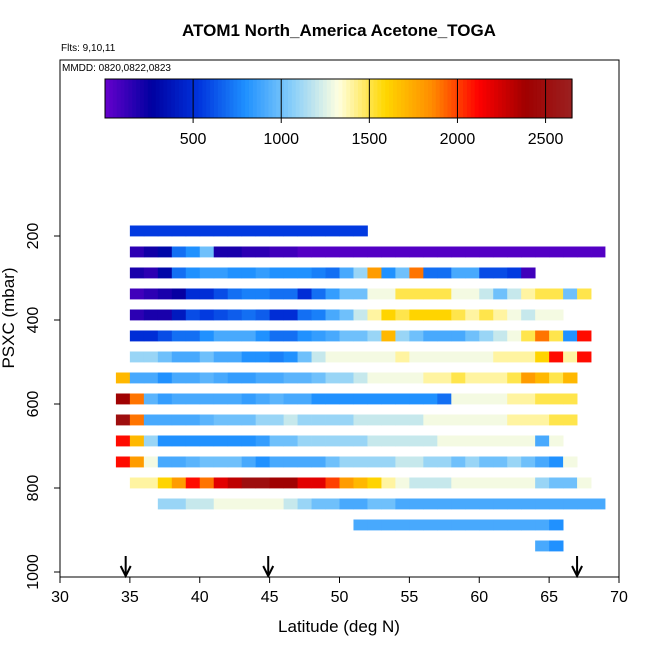 The image size is (650, 650). Describe the element at coordinates (338, 113) in the screenshot. I see `colorbar: 500 1000 1500 2000 2500` at that location.